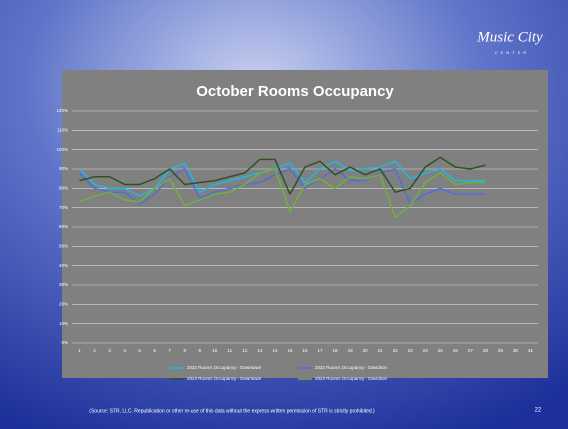  Describe the element at coordinates (184, 350) in the screenshot. I see `x-tick-label: 8` at that location.